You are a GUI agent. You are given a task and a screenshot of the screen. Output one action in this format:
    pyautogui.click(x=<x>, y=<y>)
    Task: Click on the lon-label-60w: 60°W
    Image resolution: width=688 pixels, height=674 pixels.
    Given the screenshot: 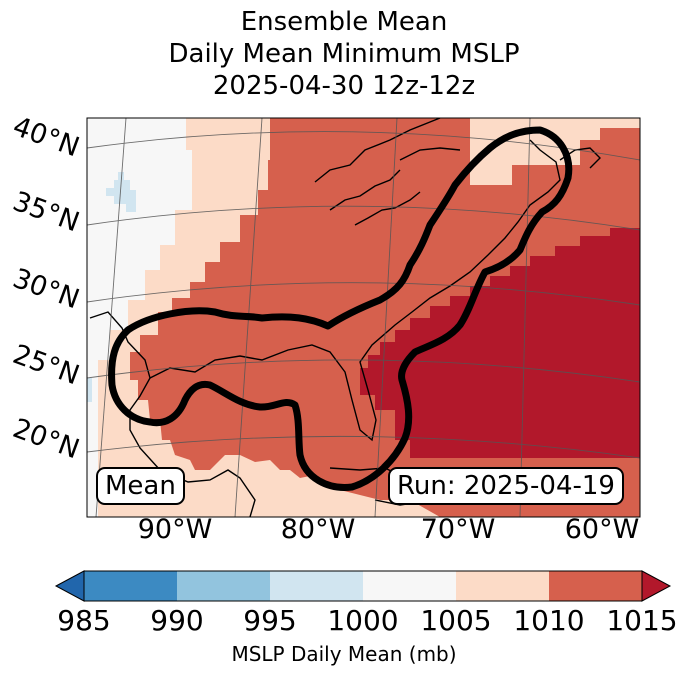 What is the action you would take?
    pyautogui.click(x=602, y=529)
    